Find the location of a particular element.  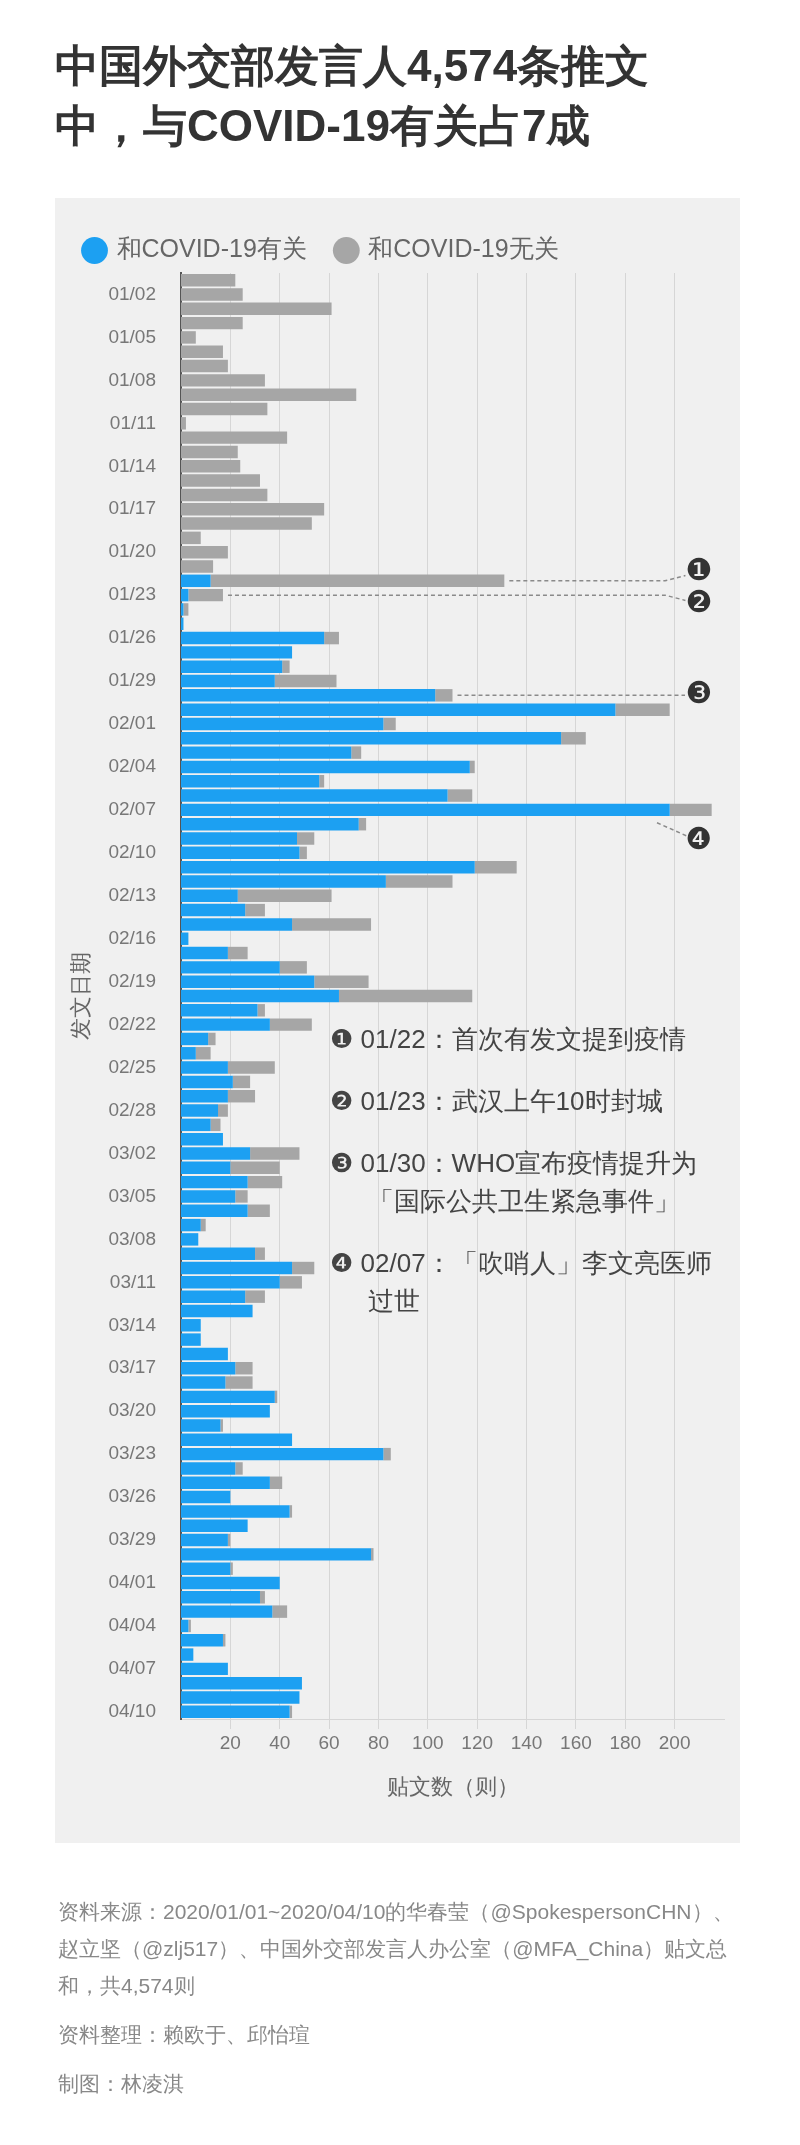

y-tick-label: 02/16 is located at coordinates (132, 937).